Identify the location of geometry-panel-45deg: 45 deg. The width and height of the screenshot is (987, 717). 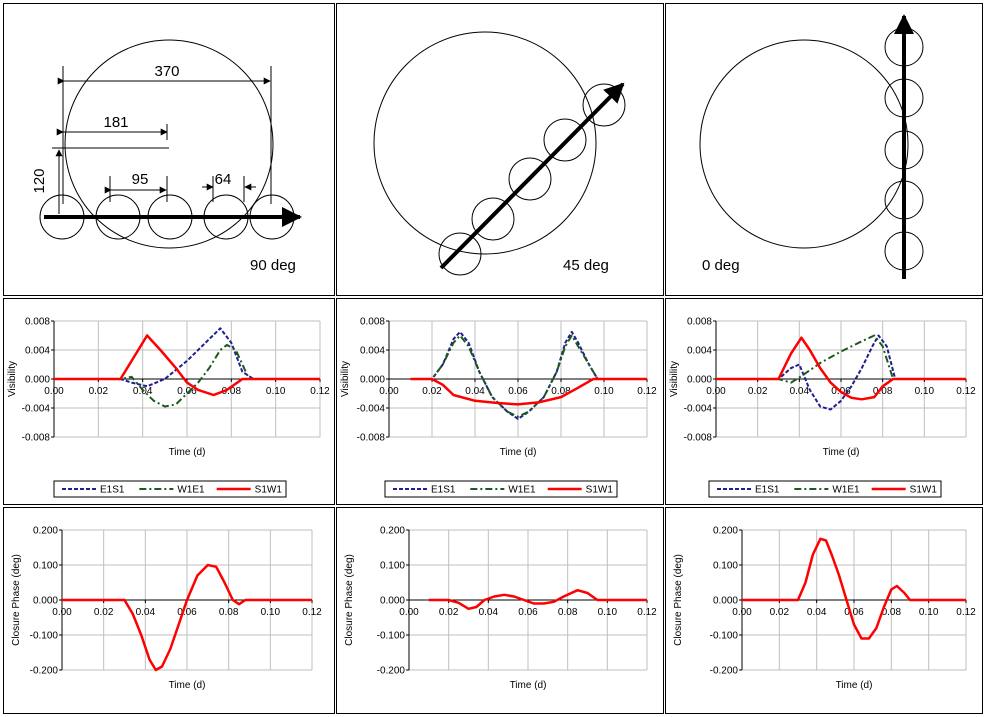
(500, 149).